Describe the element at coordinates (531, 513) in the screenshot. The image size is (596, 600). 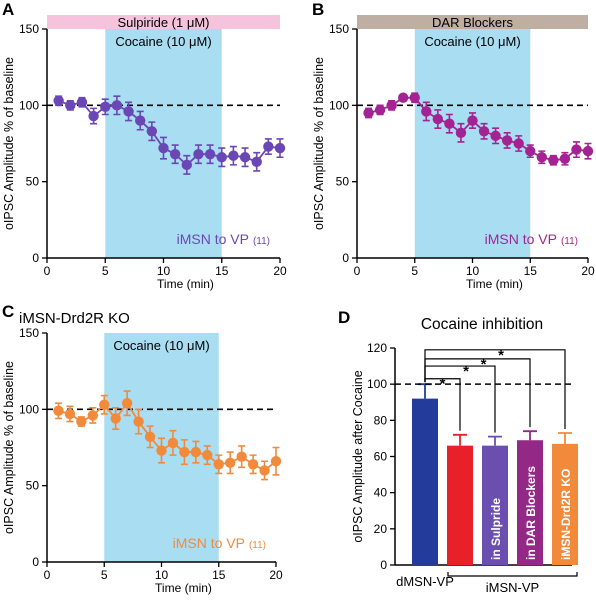
I see `bar-inner-label: in DAR Blockers` at that location.